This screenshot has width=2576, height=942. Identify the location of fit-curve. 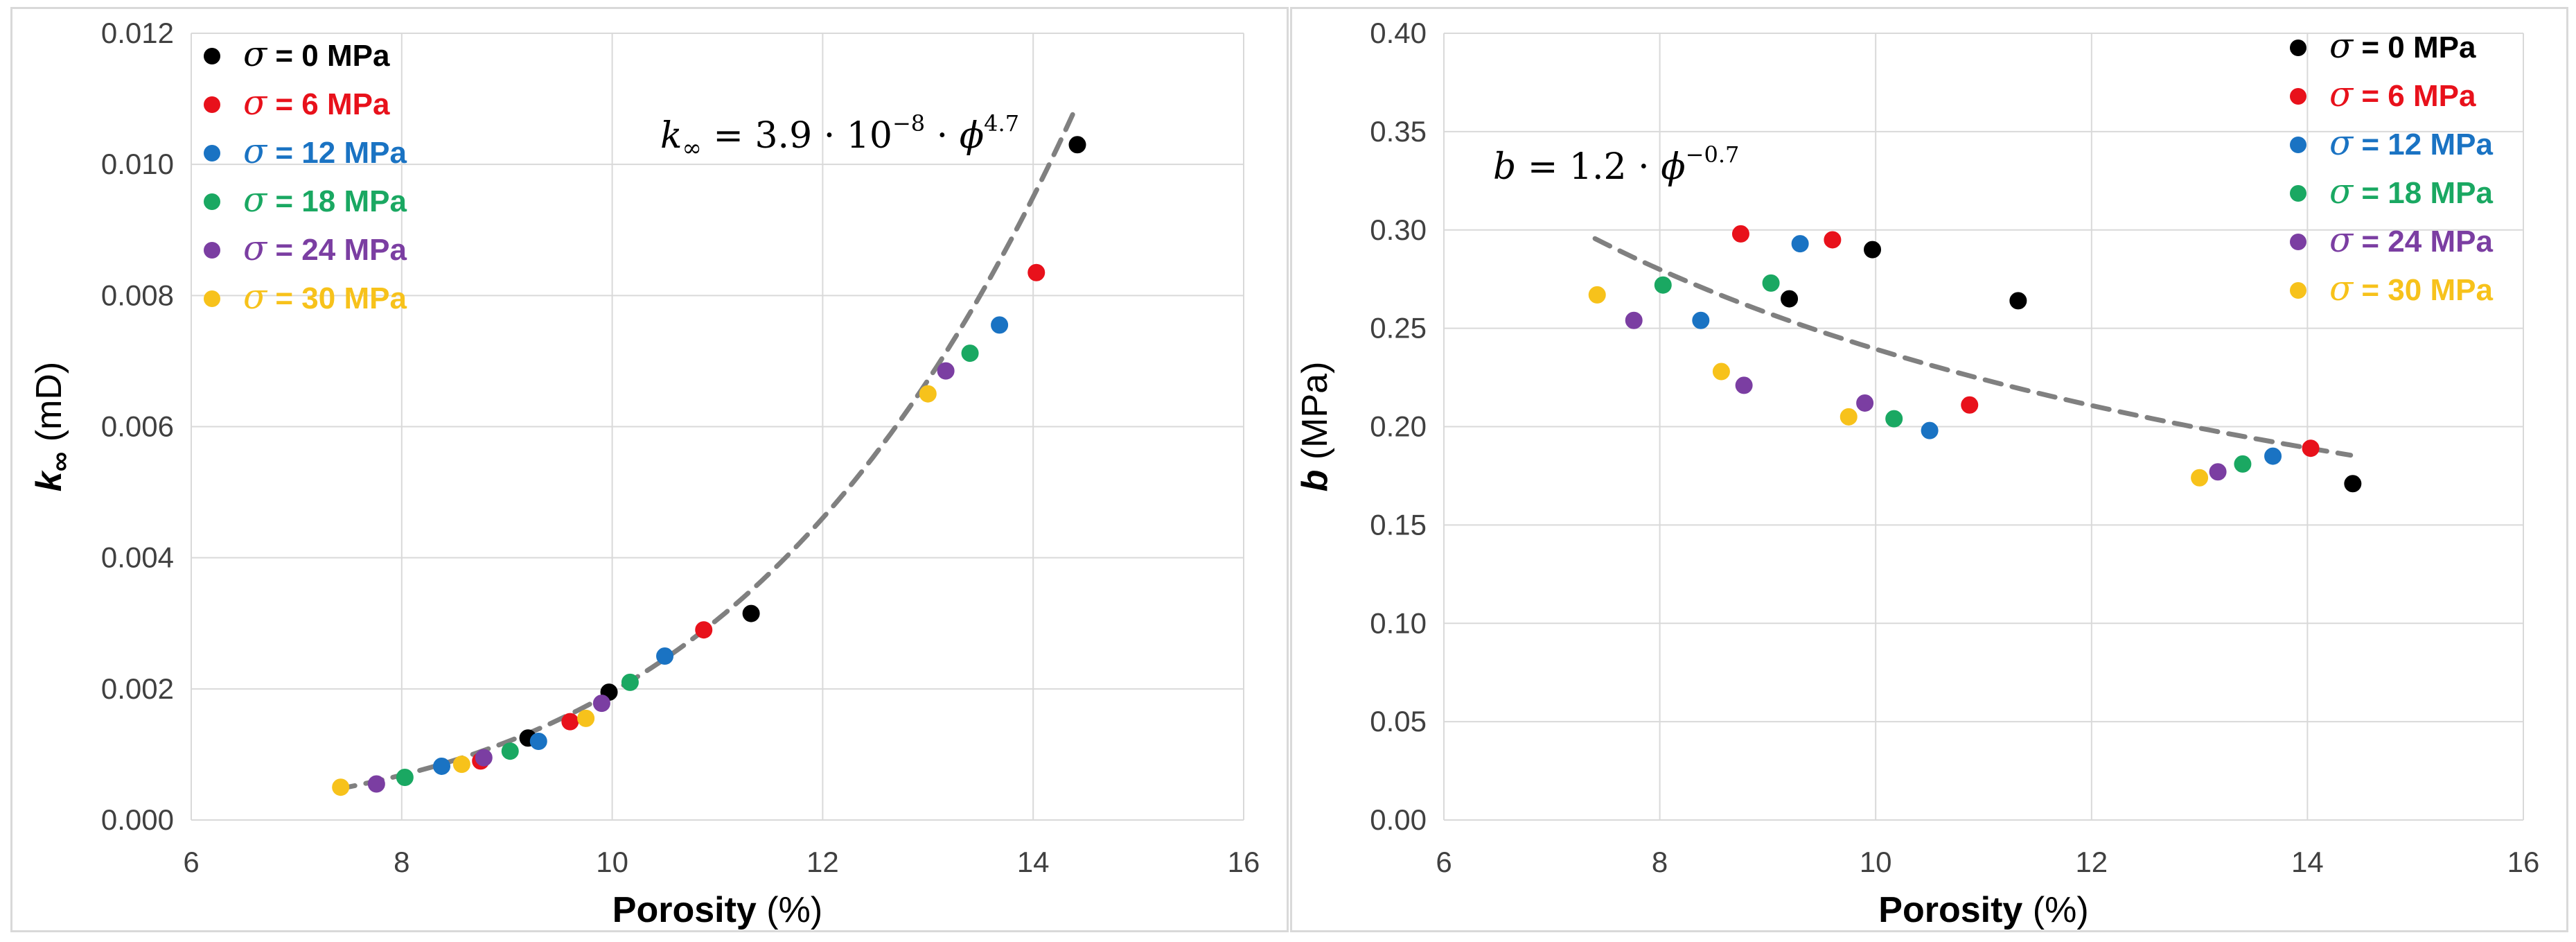
(1973, 347).